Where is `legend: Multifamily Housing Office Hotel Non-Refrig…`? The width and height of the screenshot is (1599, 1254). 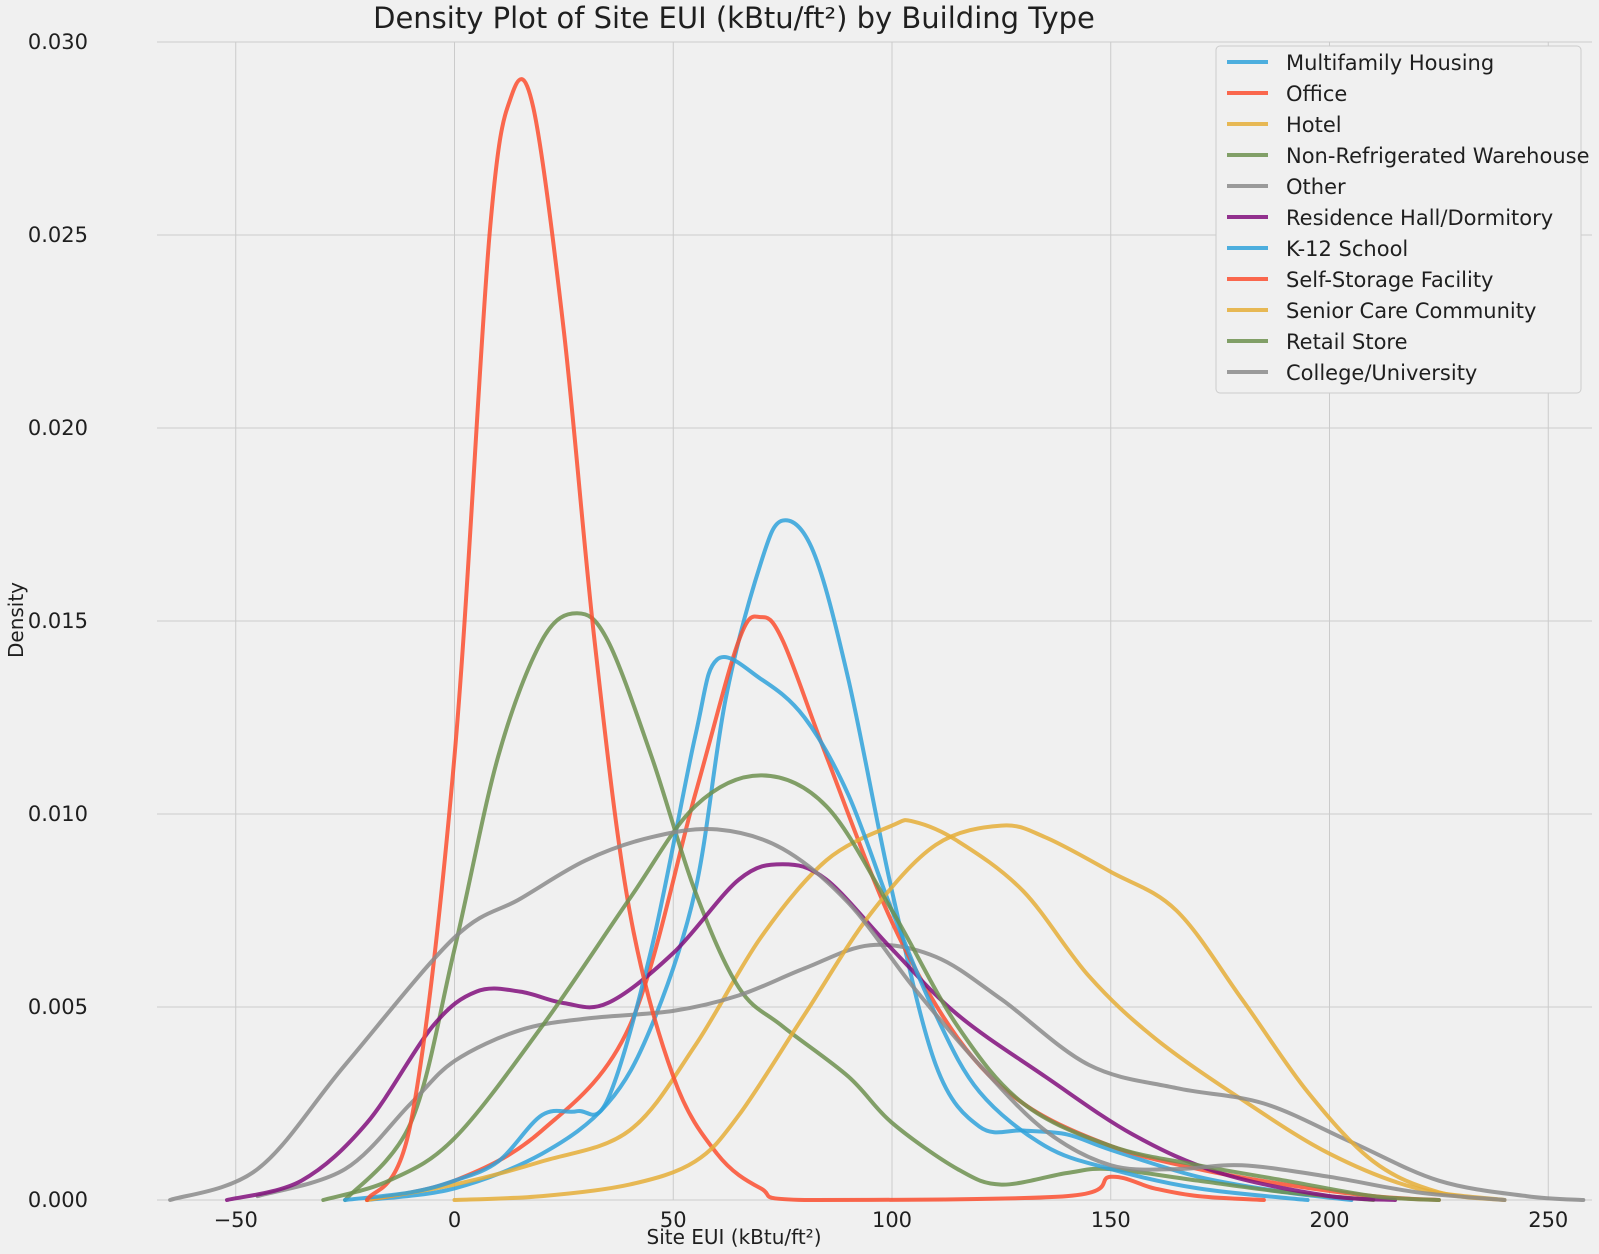 legend: Multifamily Housing Office Hotel Non-Refrig… is located at coordinates (1402, 219).